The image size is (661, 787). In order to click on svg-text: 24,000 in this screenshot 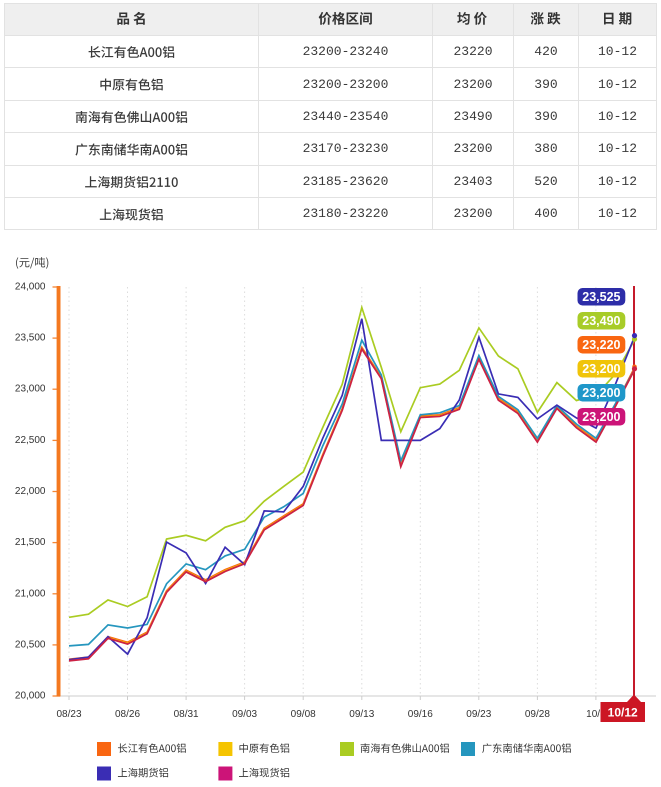, I will do `click(30, 287)`.